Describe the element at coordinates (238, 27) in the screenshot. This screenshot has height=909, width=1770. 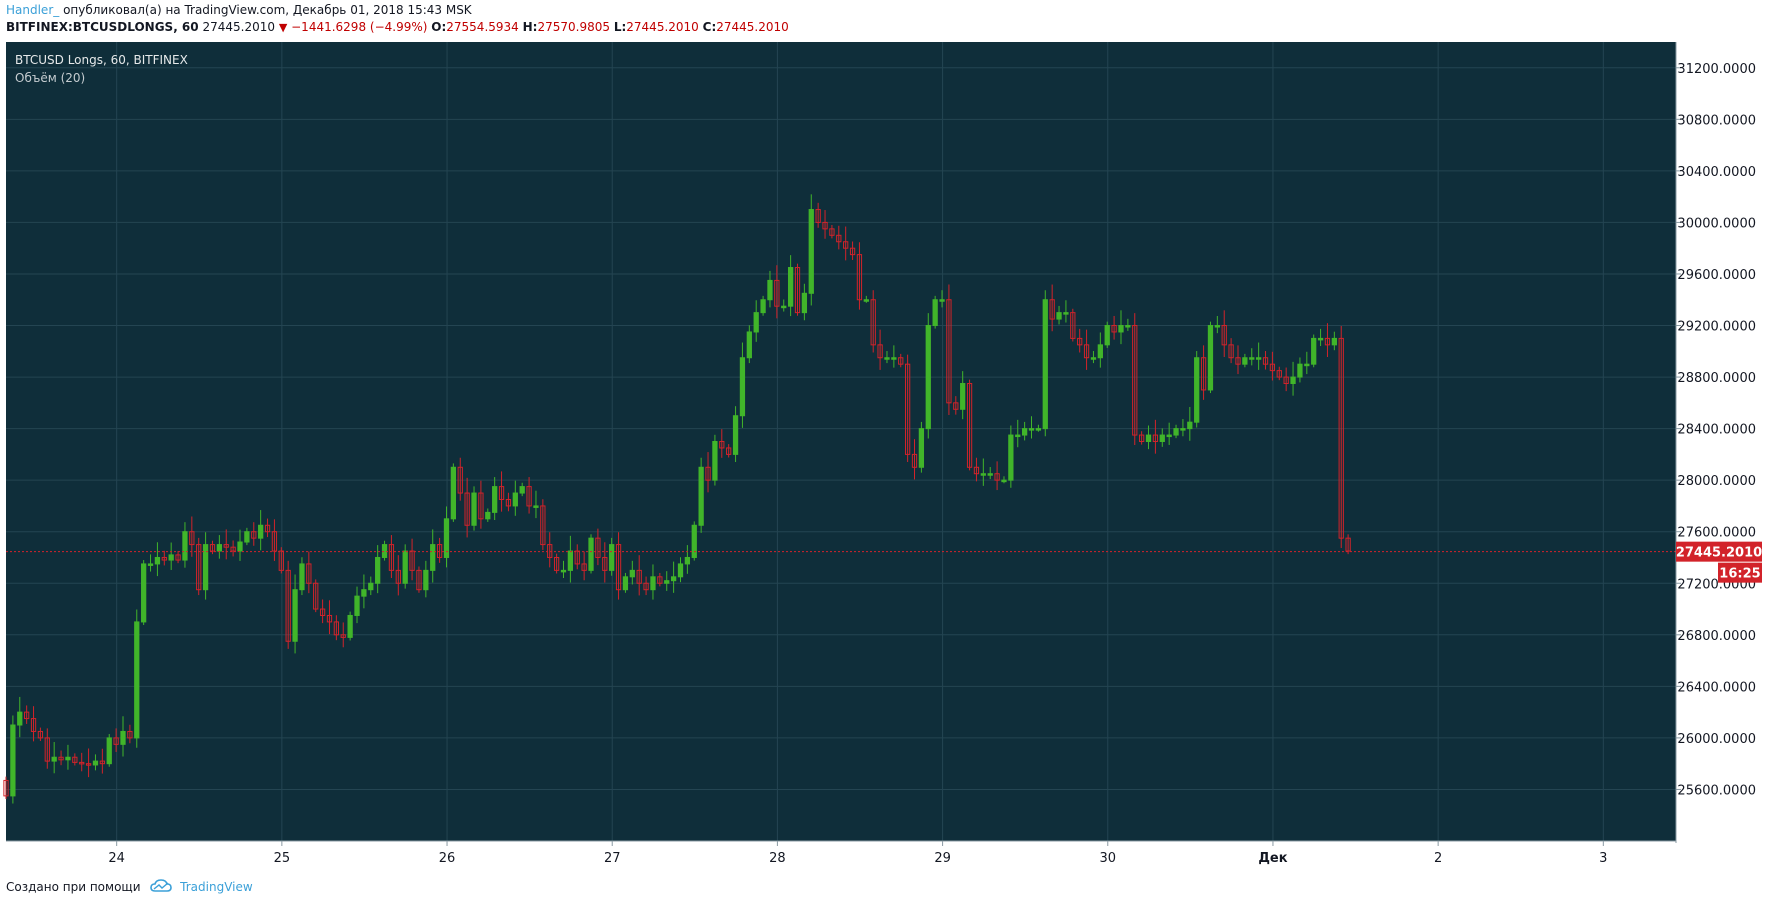
I see `last-price: 27445.2010` at that location.